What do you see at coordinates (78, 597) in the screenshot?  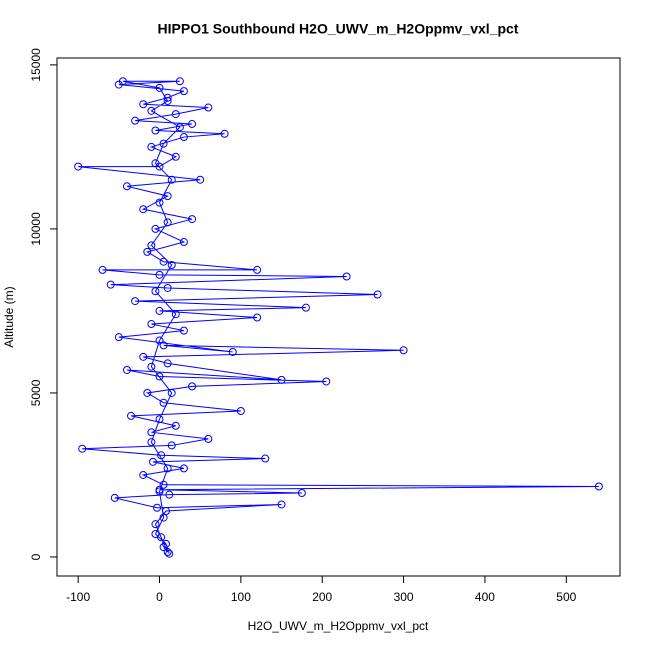 I see `x-tick-label: -100` at bounding box center [78, 597].